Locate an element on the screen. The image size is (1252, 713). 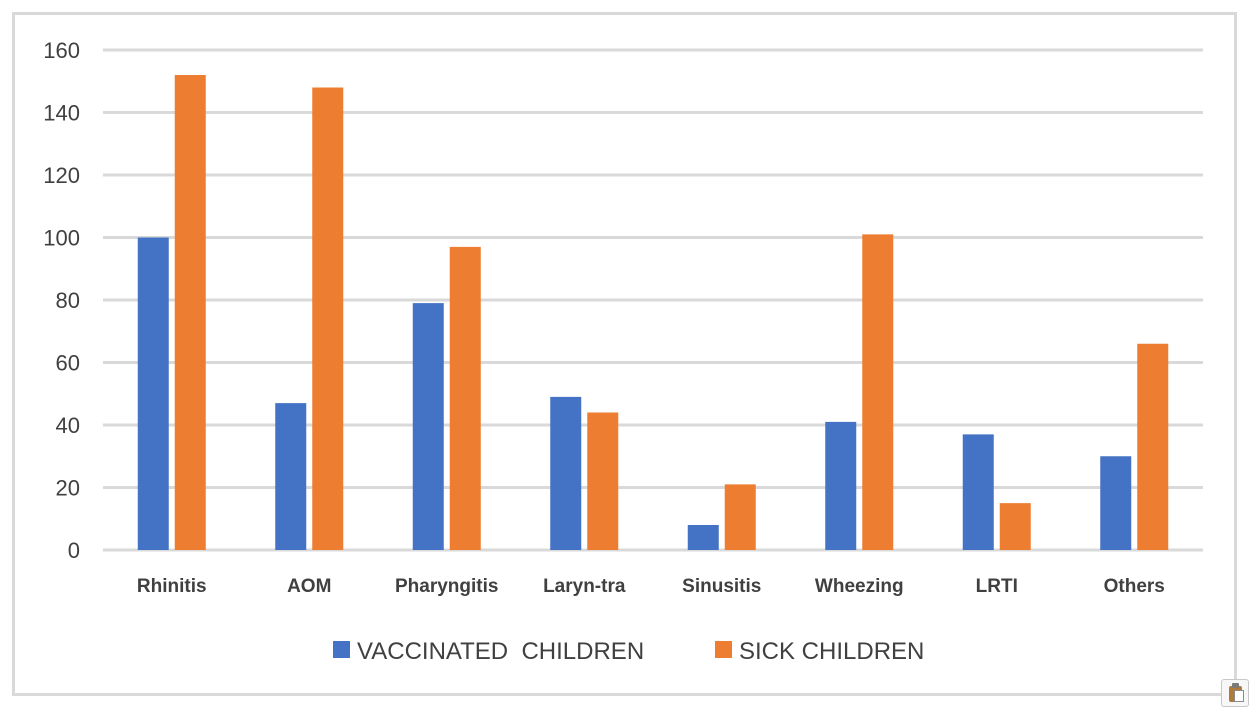
bar-sick-lrti is located at coordinates (1015, 526).